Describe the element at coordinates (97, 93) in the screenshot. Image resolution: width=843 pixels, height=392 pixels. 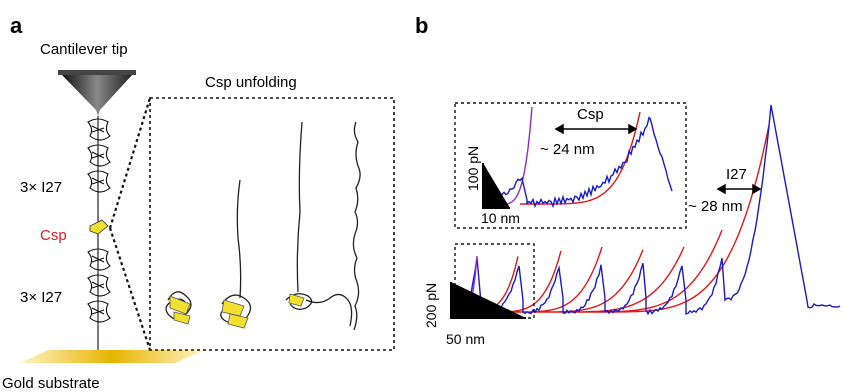
I see `cantilever-tip-icon` at that location.